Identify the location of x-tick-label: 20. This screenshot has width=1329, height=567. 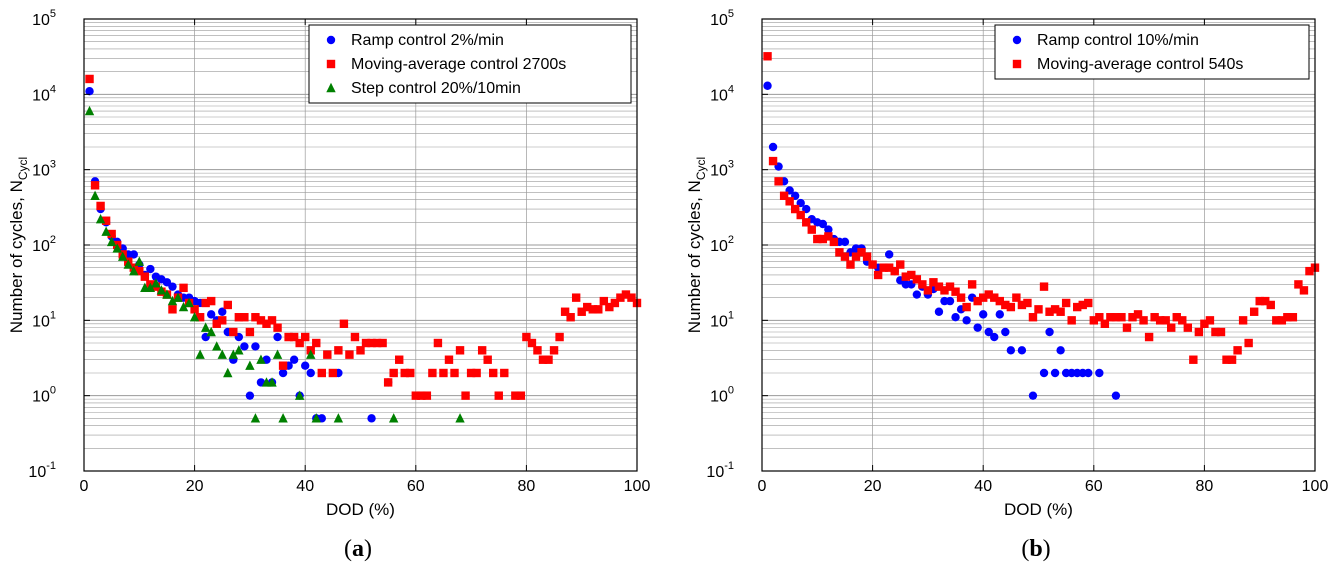
(873, 486).